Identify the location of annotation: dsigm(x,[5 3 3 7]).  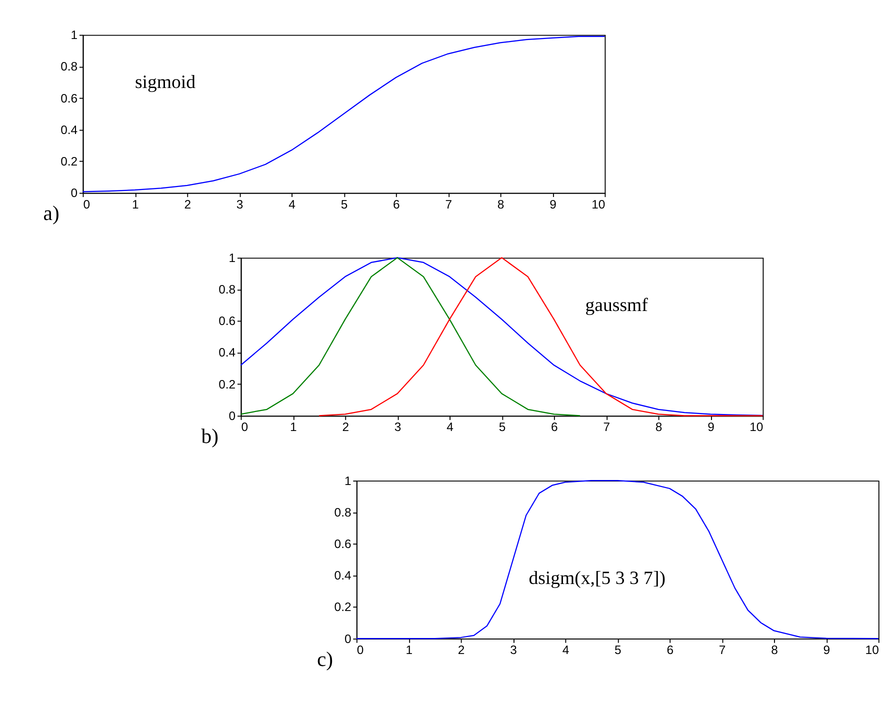
(597, 579).